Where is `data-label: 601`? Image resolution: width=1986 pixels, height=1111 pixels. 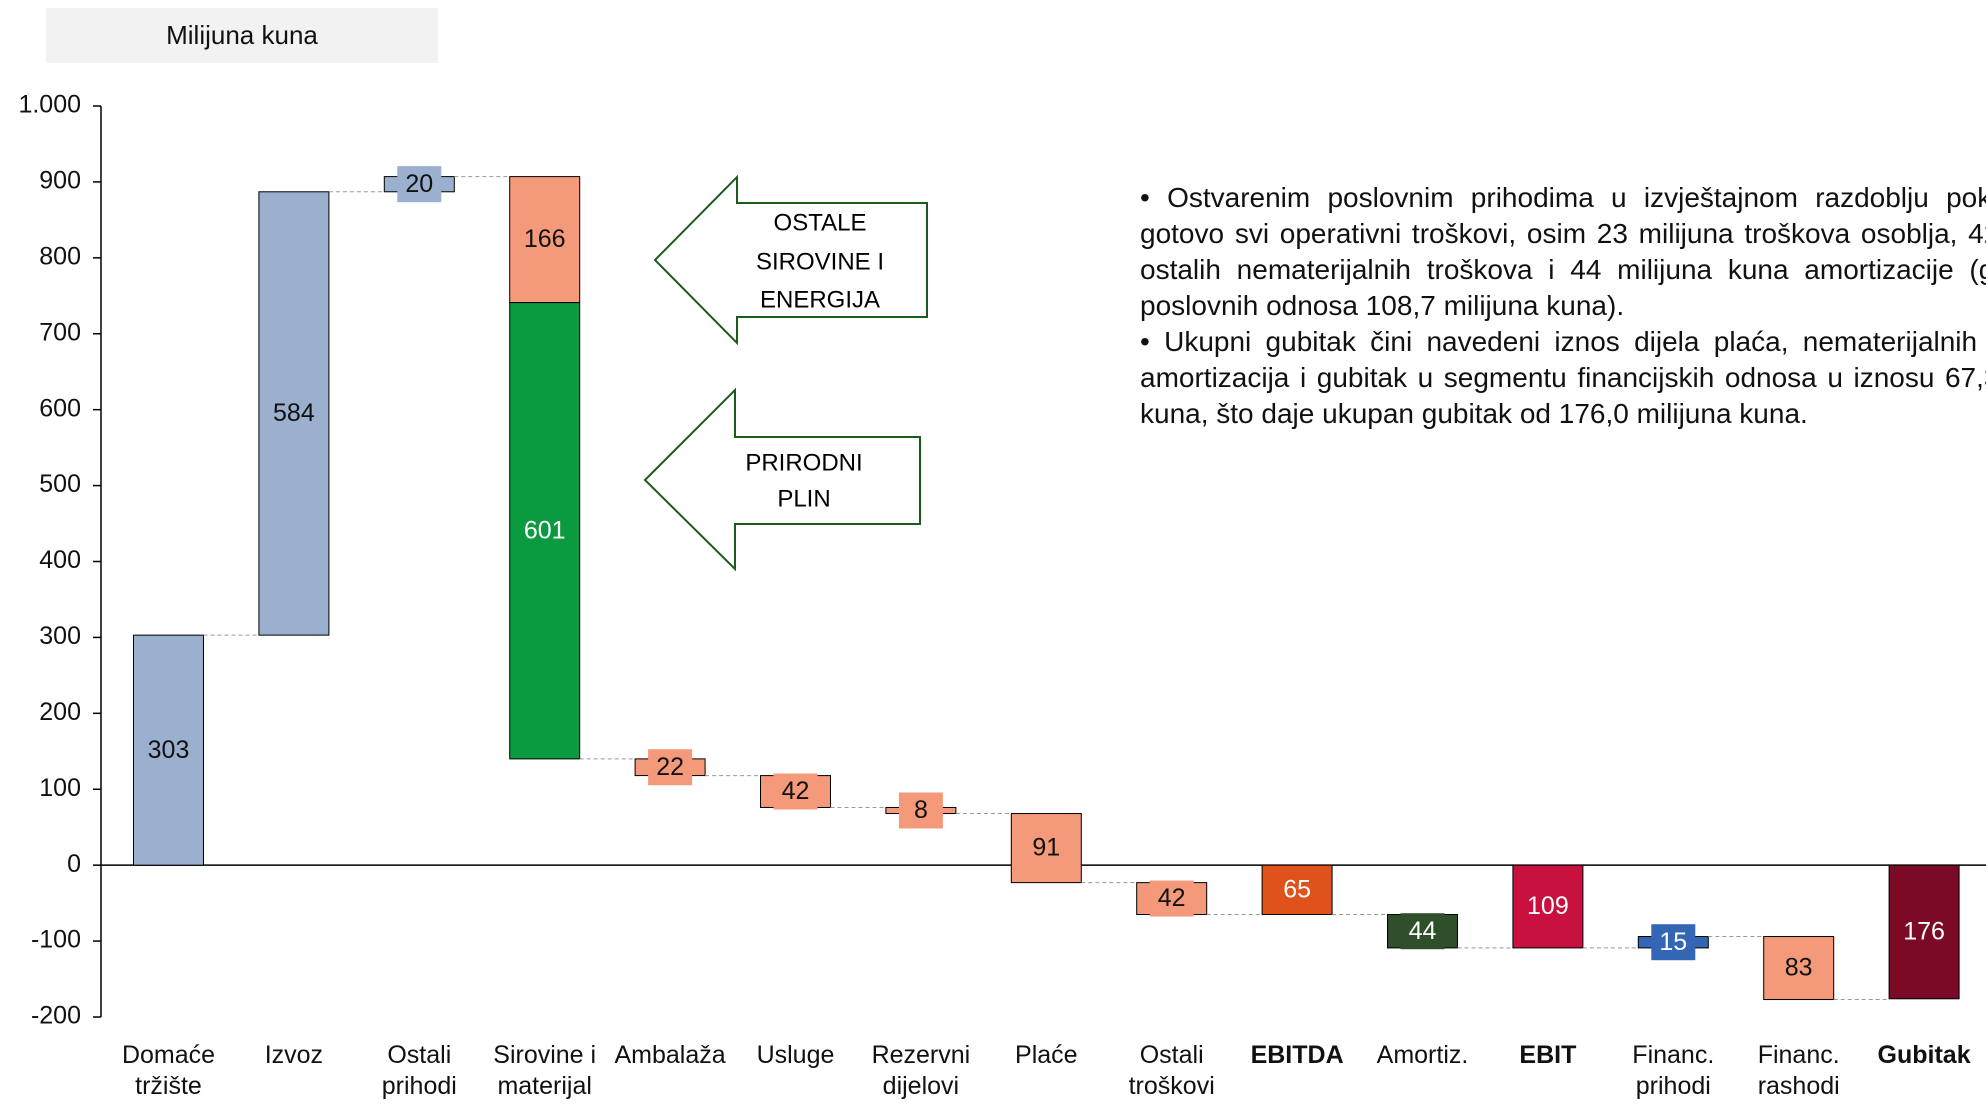
data-label: 601 is located at coordinates (545, 530).